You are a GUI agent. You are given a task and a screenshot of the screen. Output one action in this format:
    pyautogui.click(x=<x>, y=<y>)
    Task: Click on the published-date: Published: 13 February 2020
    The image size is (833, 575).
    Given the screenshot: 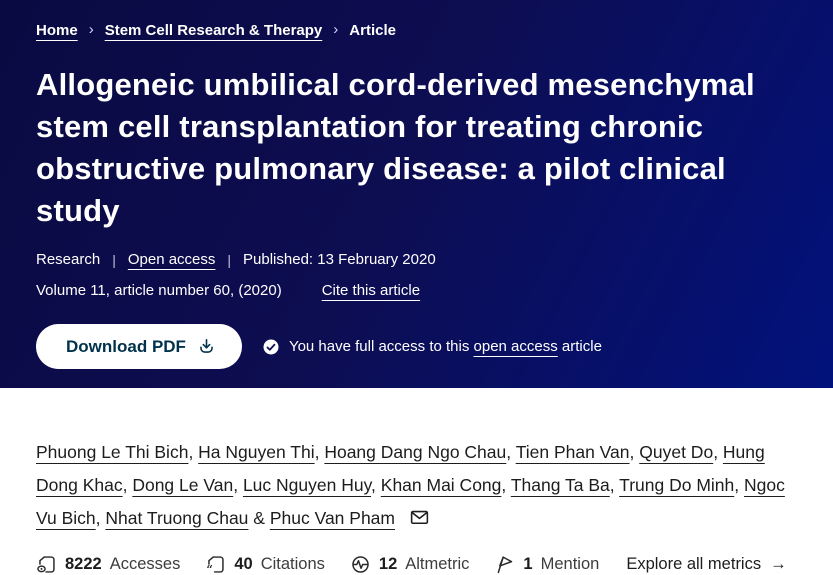 What is the action you would take?
    pyautogui.click(x=339, y=259)
    